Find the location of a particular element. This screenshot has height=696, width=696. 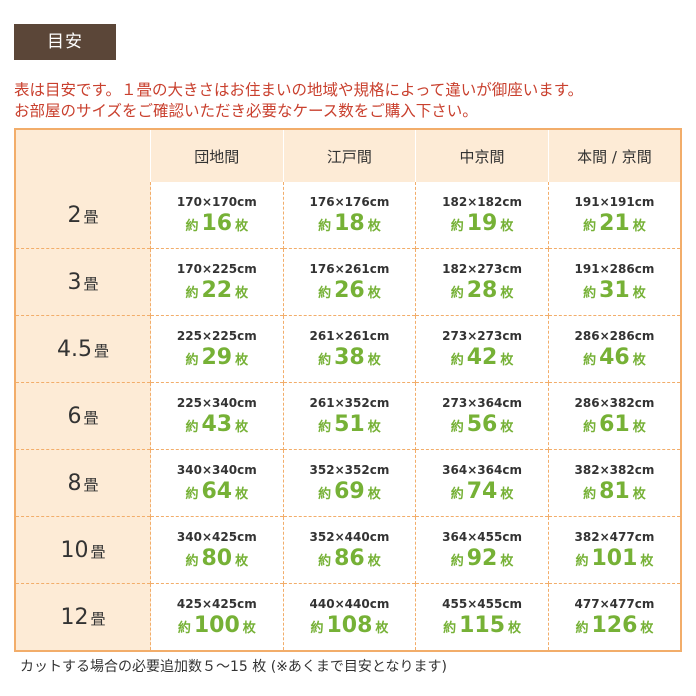

case-count: 約 92 枚 is located at coordinates (482, 558).